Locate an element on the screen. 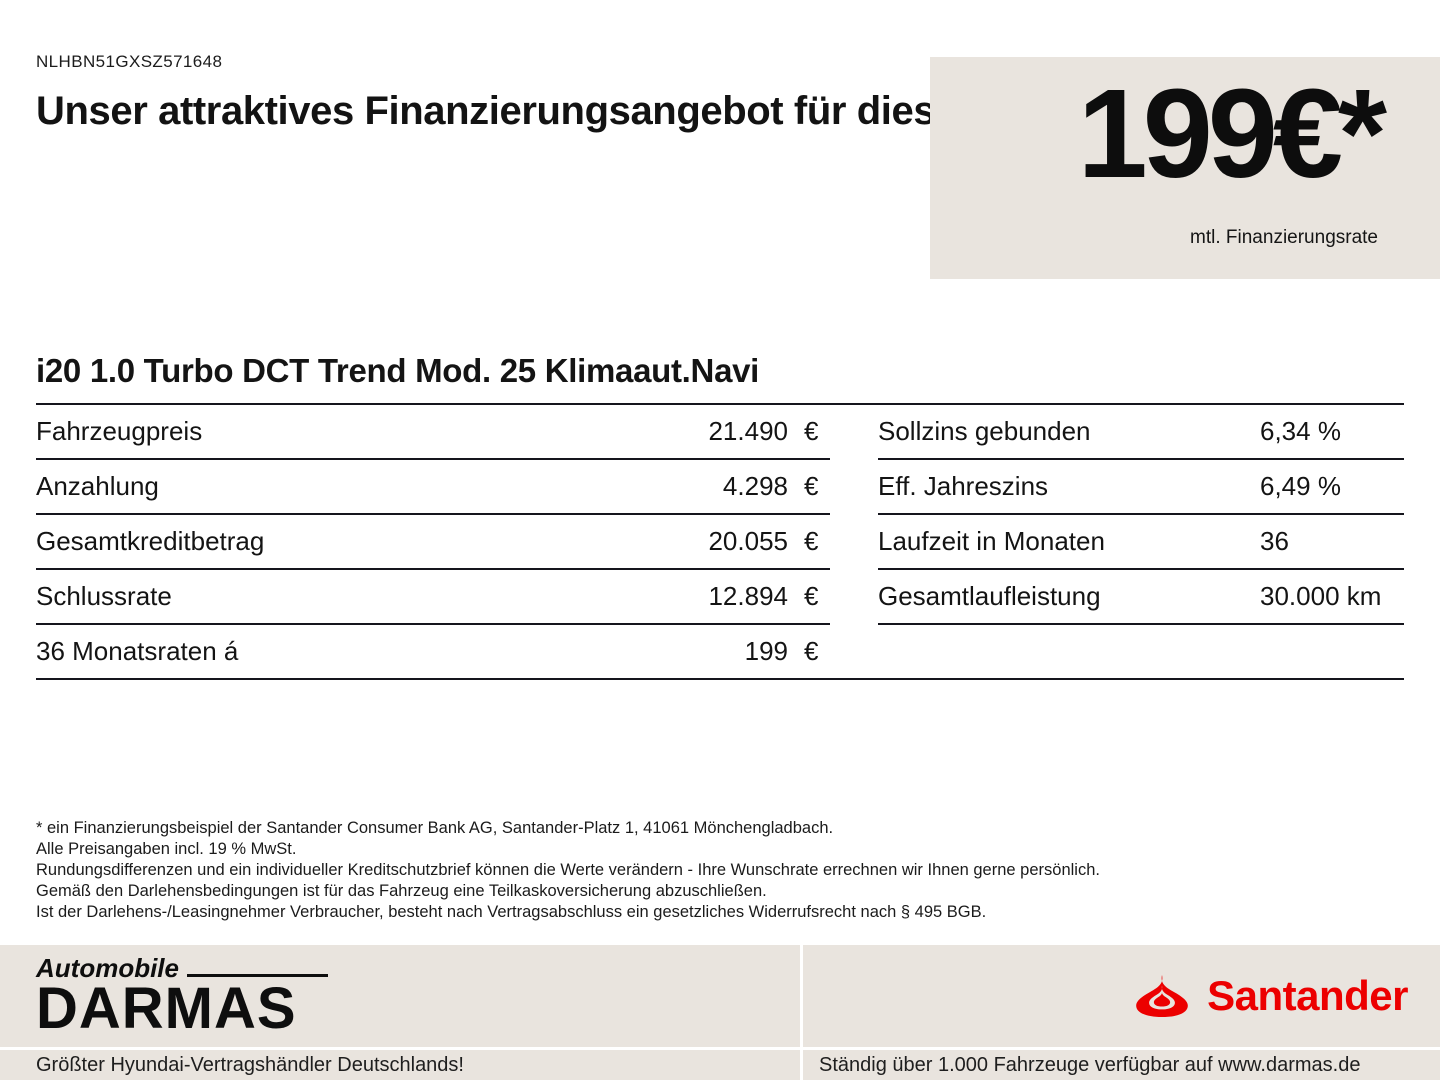  finance-value: 36 is located at coordinates (1274, 541).